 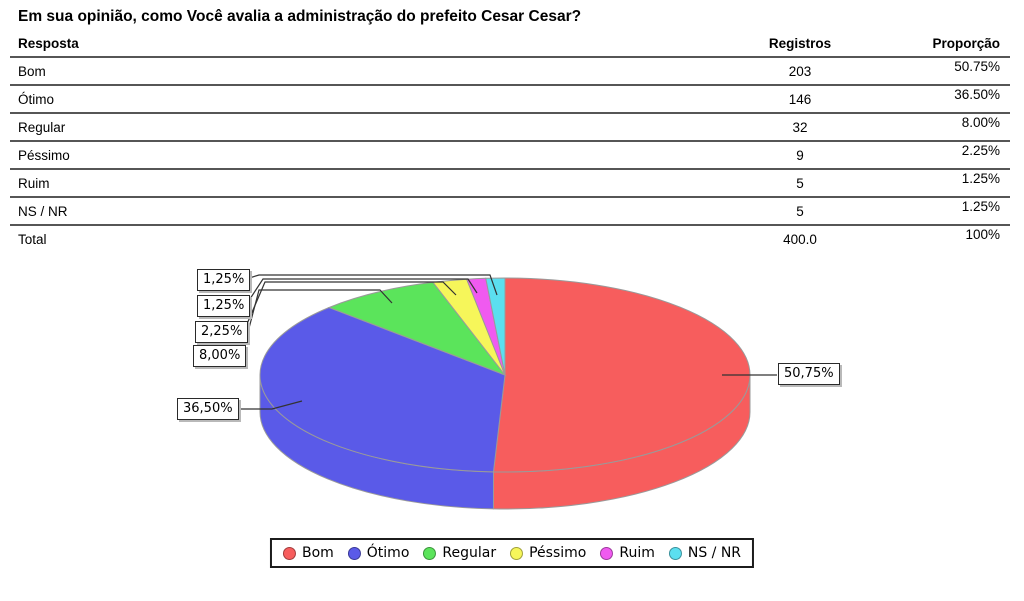 I want to click on legend-label: Péssimo, so click(x=558, y=553).